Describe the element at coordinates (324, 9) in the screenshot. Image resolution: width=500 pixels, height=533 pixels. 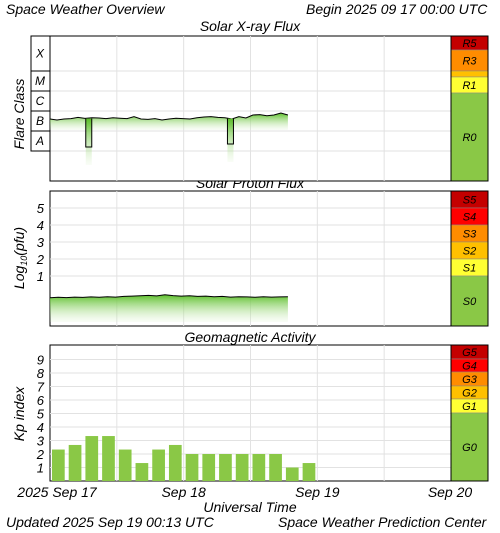
I see `begin-label: Begin` at that location.